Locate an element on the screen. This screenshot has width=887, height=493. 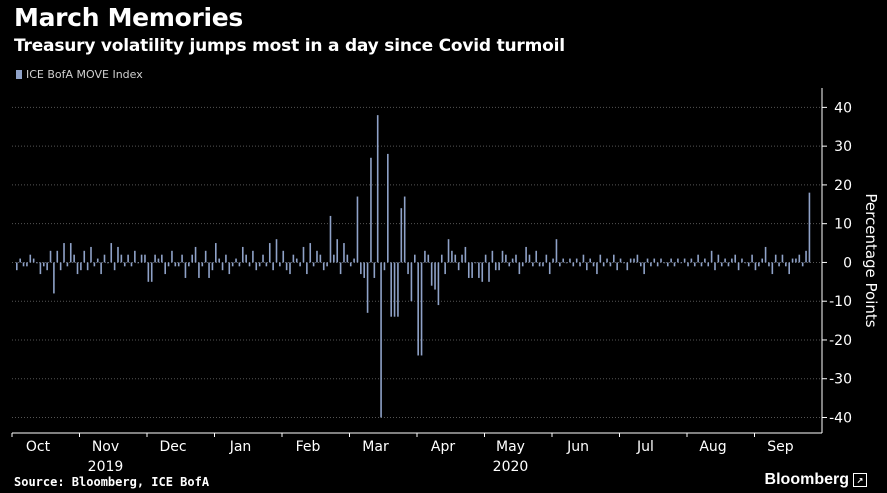
x-tick-label: Jul is located at coordinates (645, 447).